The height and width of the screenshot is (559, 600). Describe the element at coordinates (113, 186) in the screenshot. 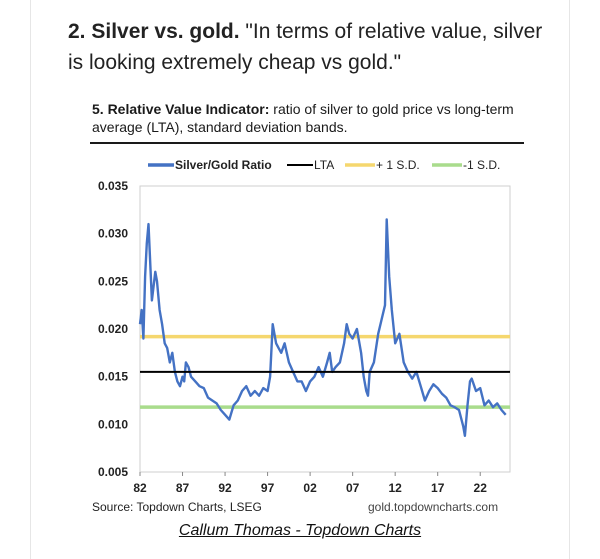

I see `y-tick-label: 0.035` at that location.